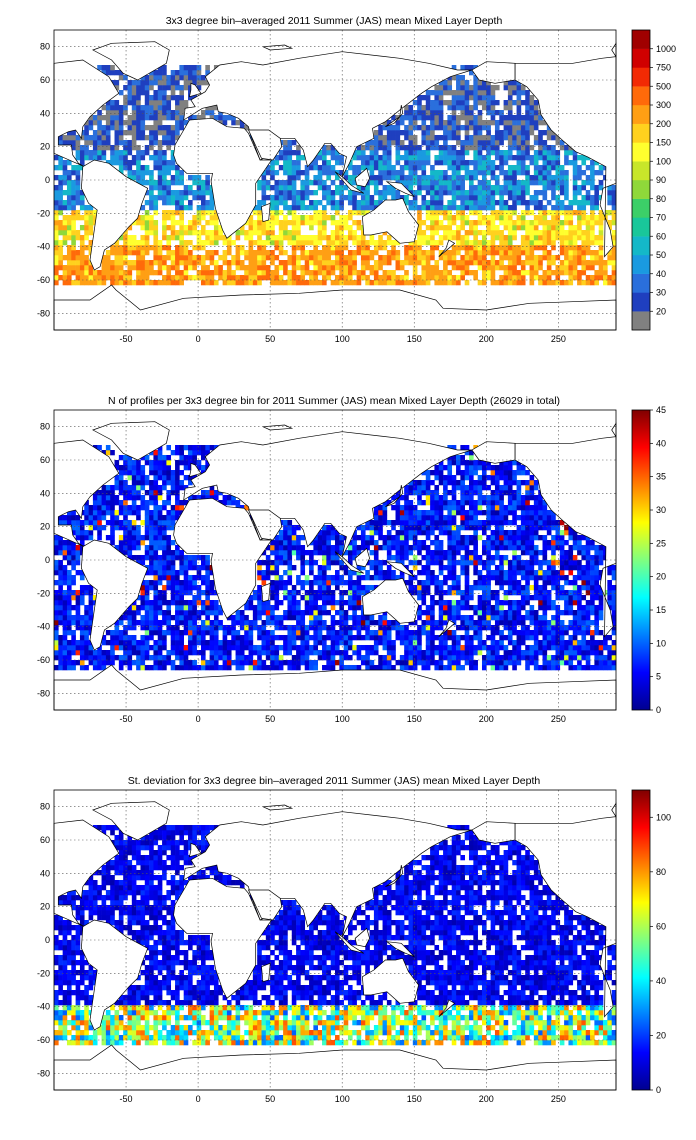 The width and height of the screenshot is (696, 1140). What do you see at coordinates (663, 68) in the screenshot?
I see `colorbar-label: 750` at bounding box center [663, 68].